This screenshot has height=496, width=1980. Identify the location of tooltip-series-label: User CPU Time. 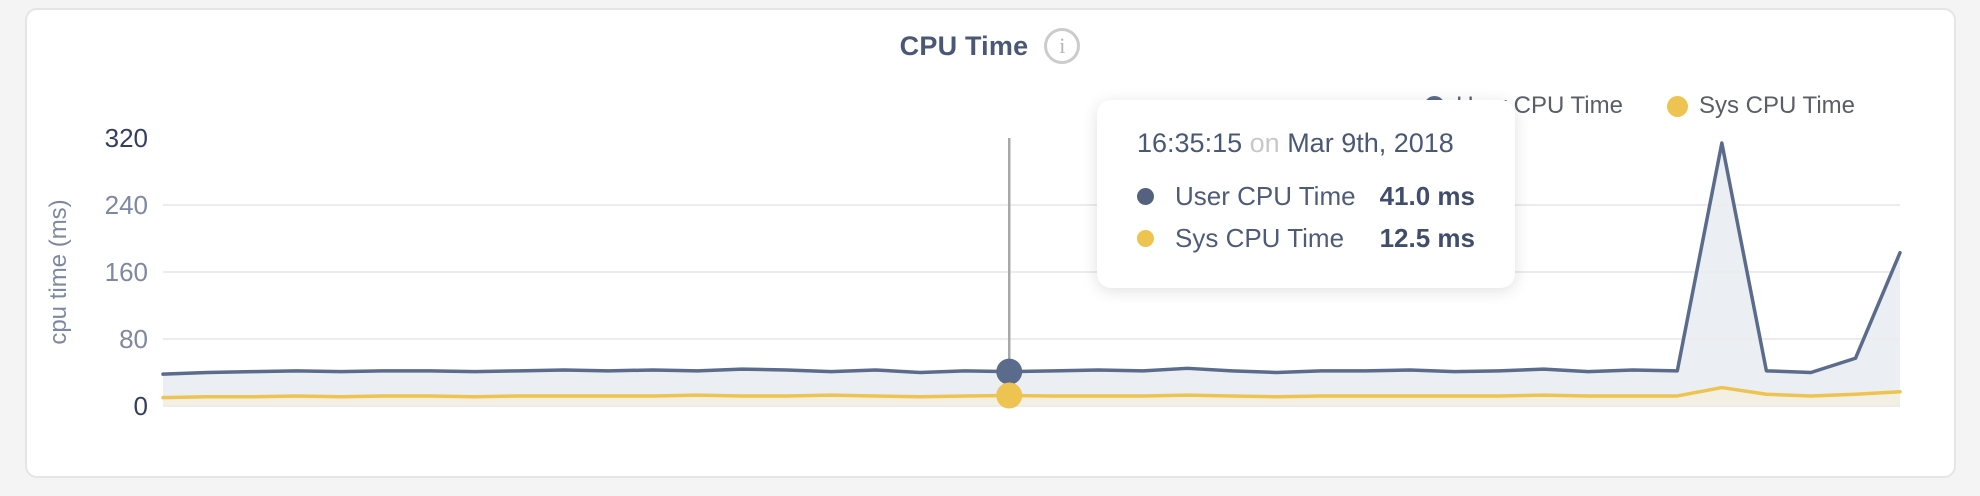
(1265, 195).